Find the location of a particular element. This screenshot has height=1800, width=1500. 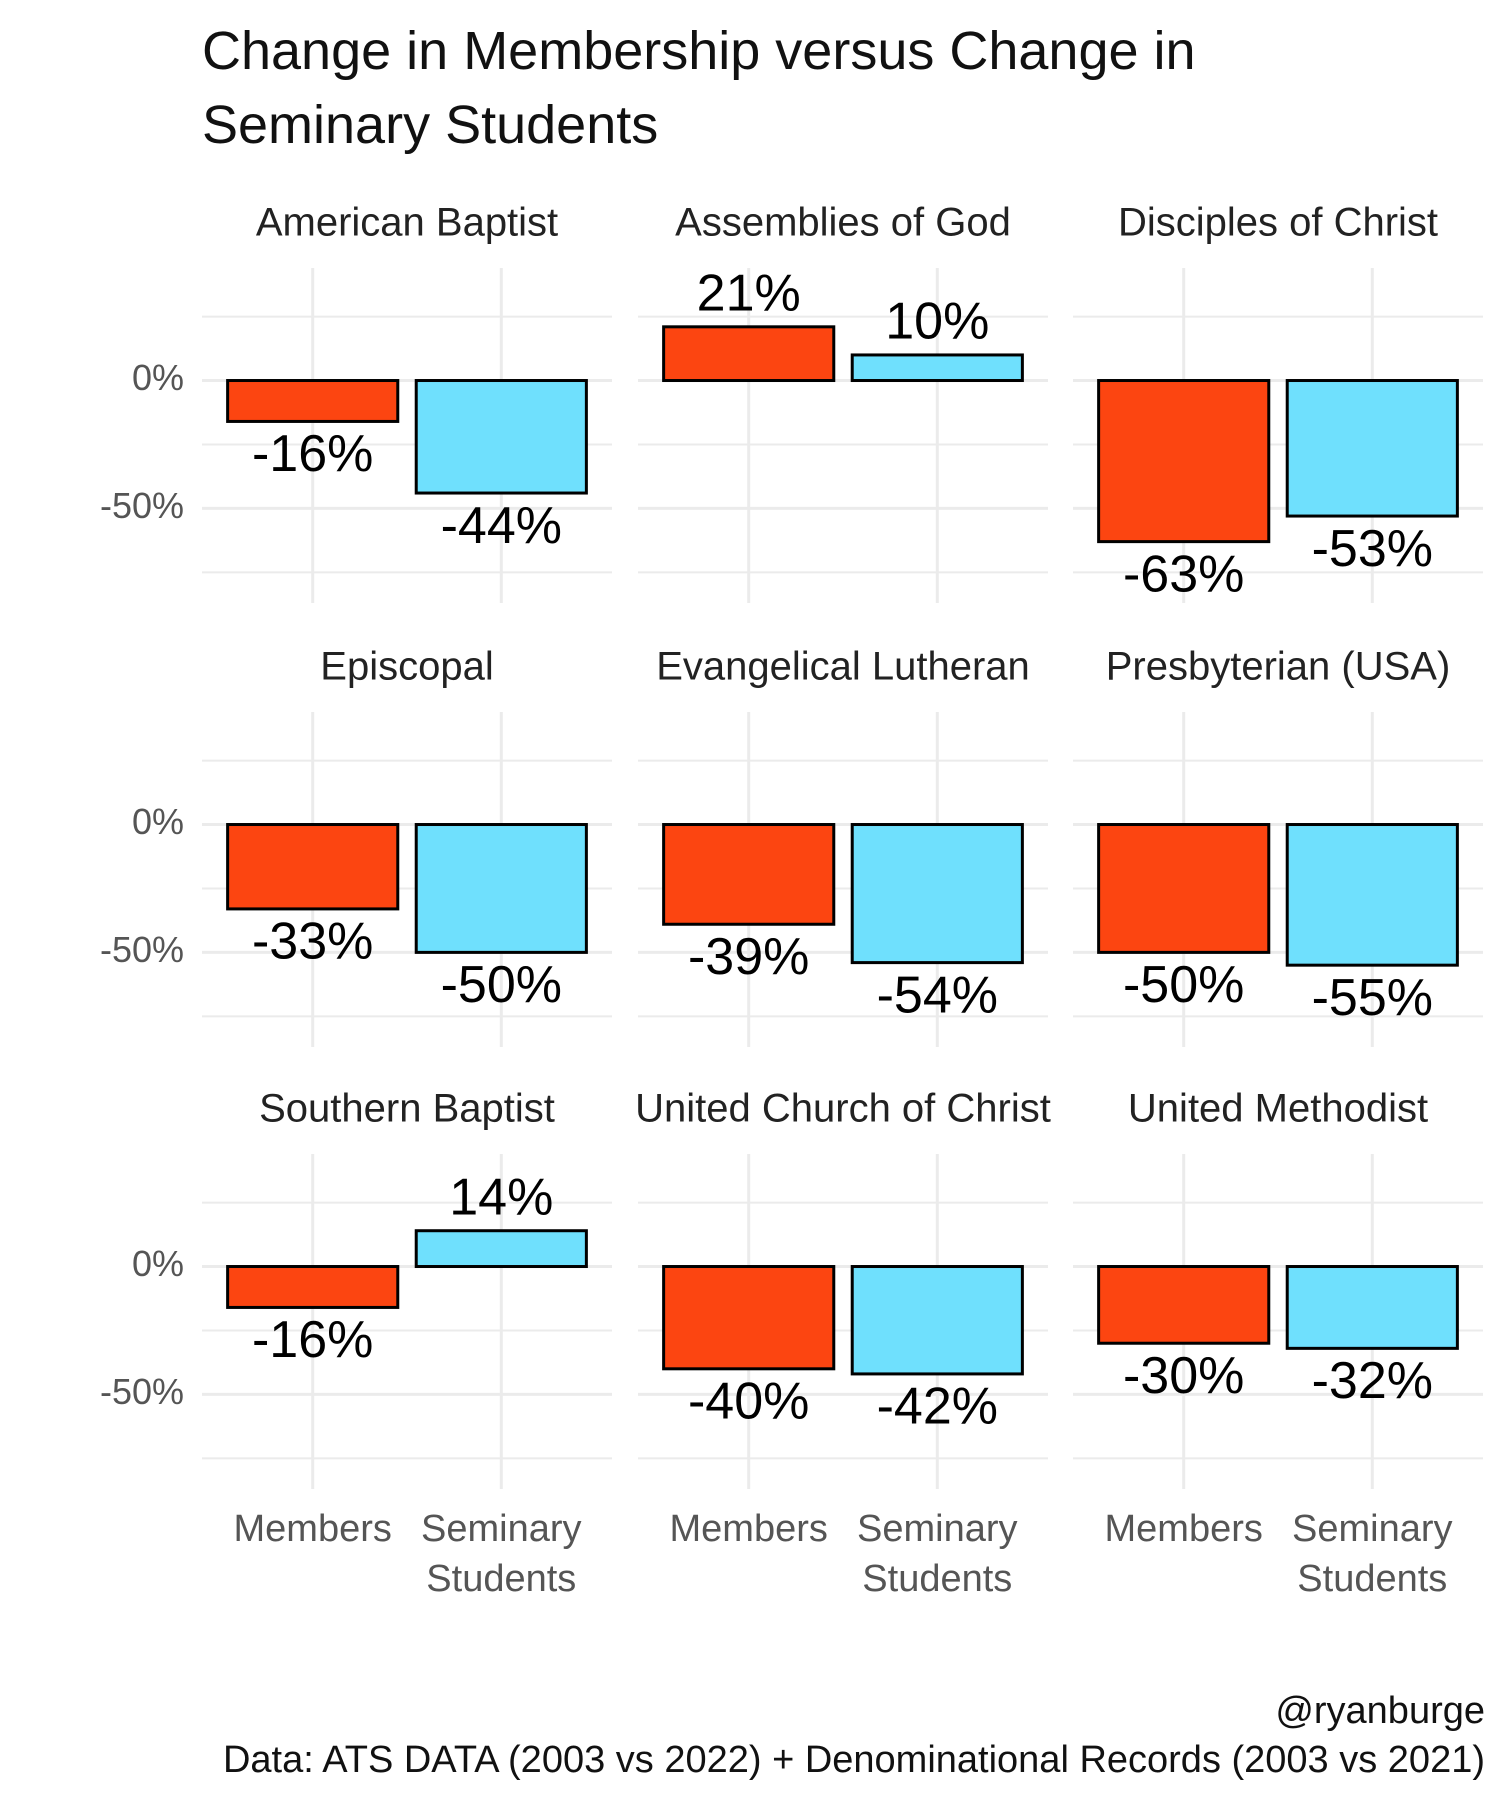

facet-title: Assemblies of God is located at coordinates (843, 223).